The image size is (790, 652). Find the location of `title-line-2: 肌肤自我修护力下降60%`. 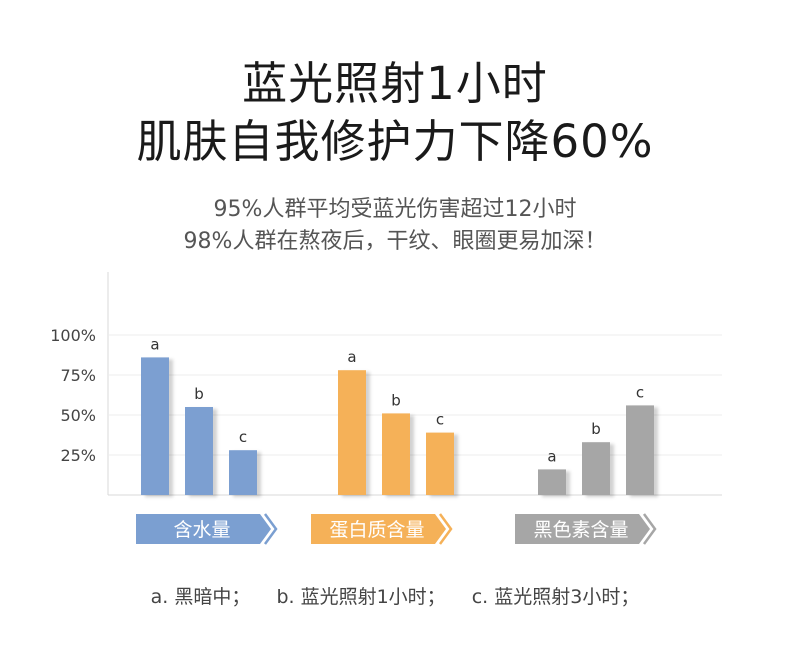

title-line-2: 肌肤自我修护力下降60% is located at coordinates (395, 141).